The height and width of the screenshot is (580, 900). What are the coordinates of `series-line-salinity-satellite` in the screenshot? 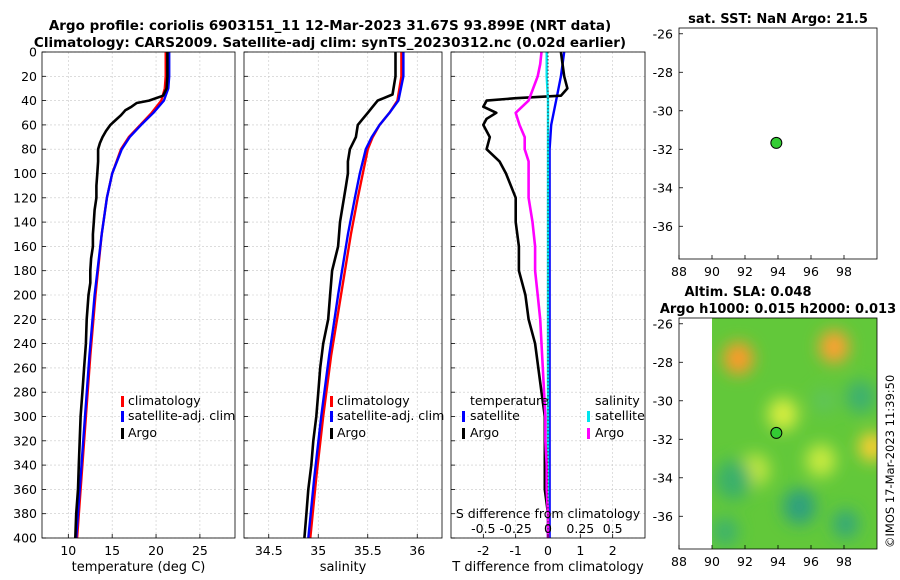 It's located at (547, 295).